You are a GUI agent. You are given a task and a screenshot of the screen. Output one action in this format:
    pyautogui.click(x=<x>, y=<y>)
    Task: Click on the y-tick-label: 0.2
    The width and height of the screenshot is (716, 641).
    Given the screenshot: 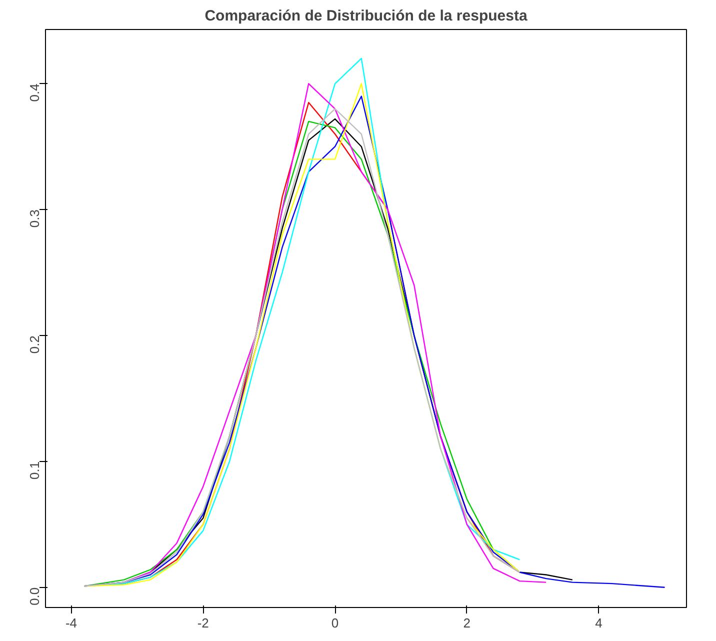 What is the action you would take?
    pyautogui.click(x=34, y=344)
    